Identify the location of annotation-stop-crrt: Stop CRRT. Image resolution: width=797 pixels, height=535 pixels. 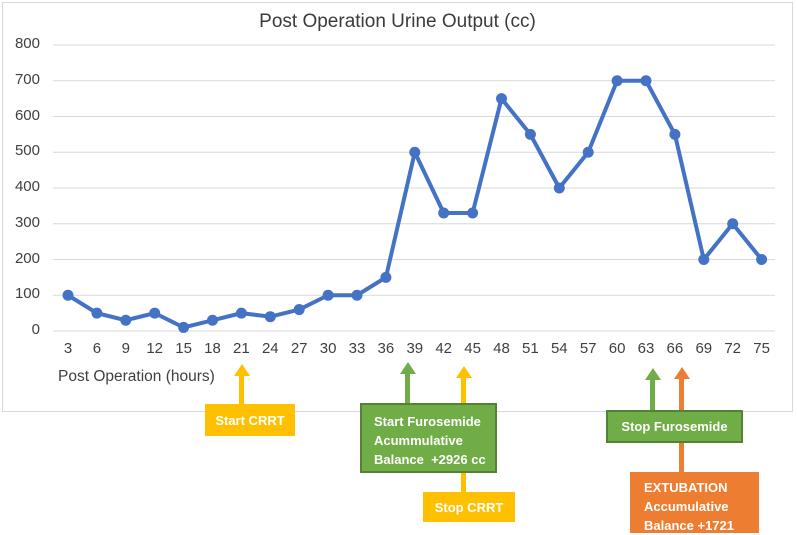
(469, 507).